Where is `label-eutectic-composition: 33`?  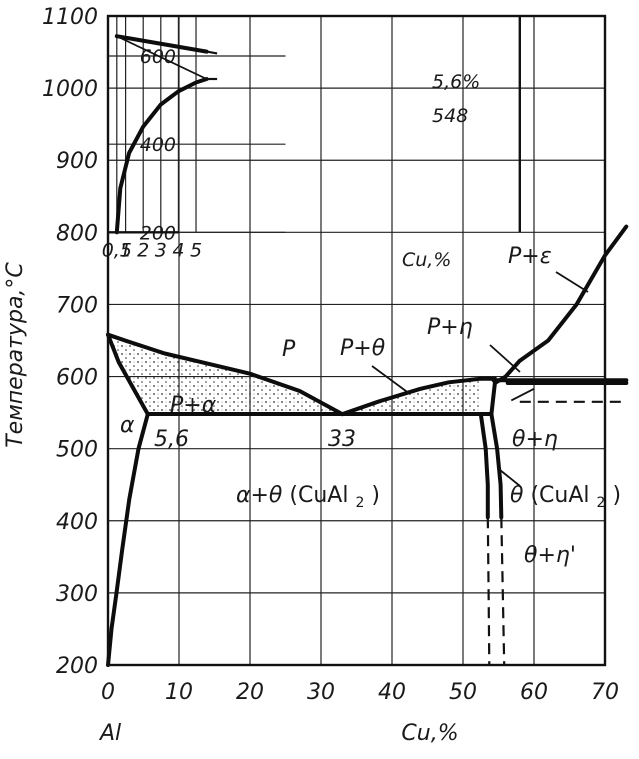
label-eutectic-composition: 33 is located at coordinates (342, 439).